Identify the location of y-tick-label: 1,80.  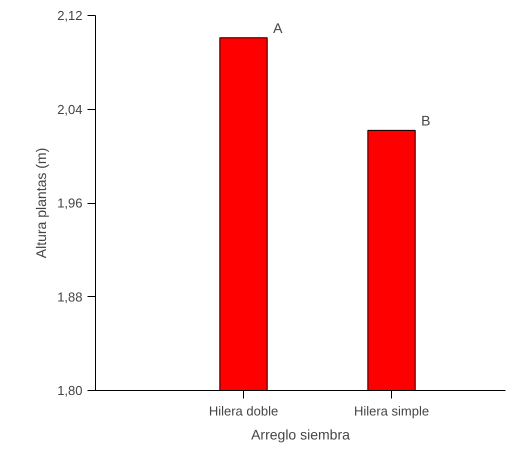
(70, 390).